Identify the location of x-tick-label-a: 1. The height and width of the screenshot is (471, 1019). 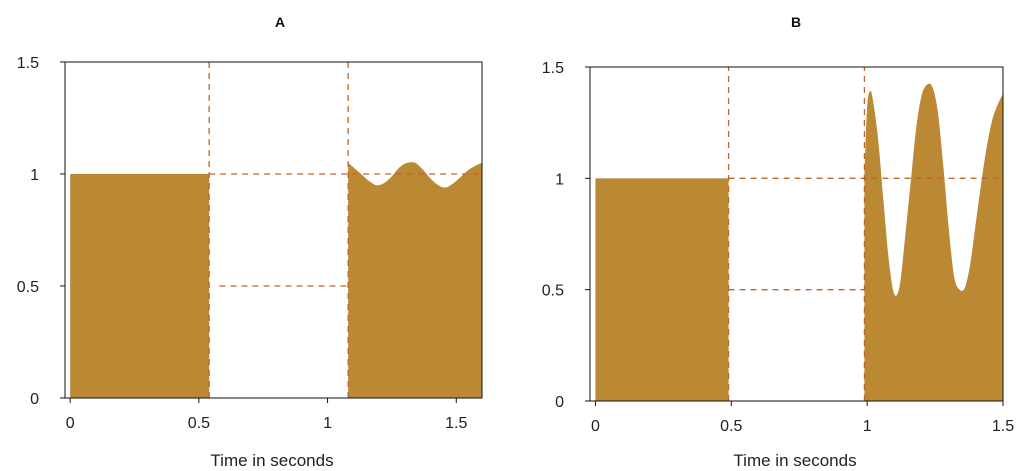
(327, 423).